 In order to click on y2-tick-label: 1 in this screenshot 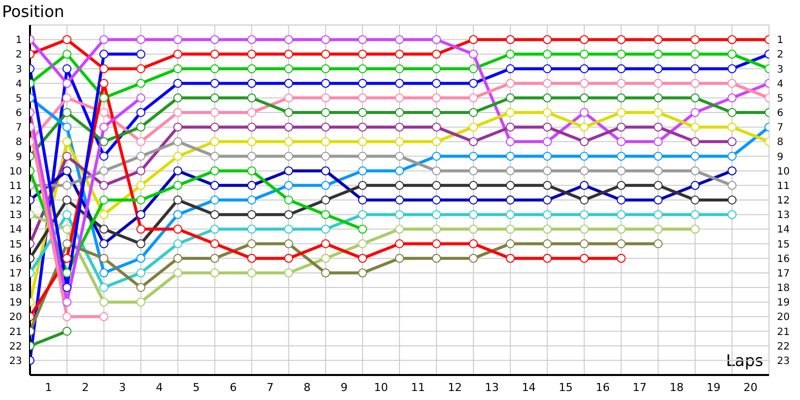, I will do `click(780, 40)`.